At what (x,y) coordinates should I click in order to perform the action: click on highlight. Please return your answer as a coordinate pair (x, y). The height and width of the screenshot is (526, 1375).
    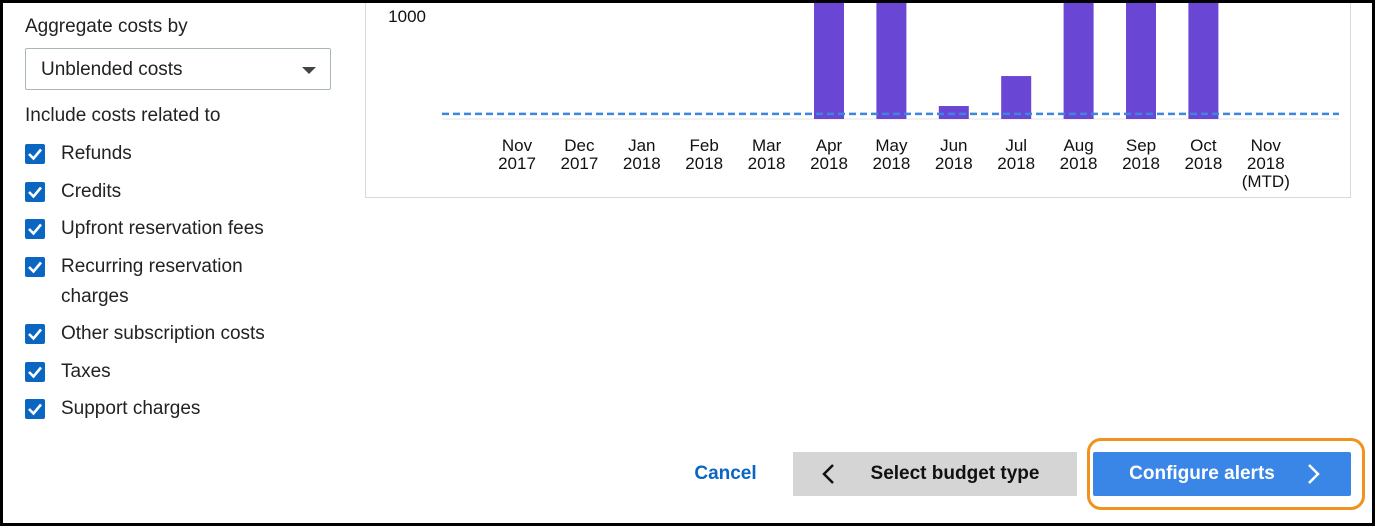
    Looking at the image, I should click on (1226, 474).